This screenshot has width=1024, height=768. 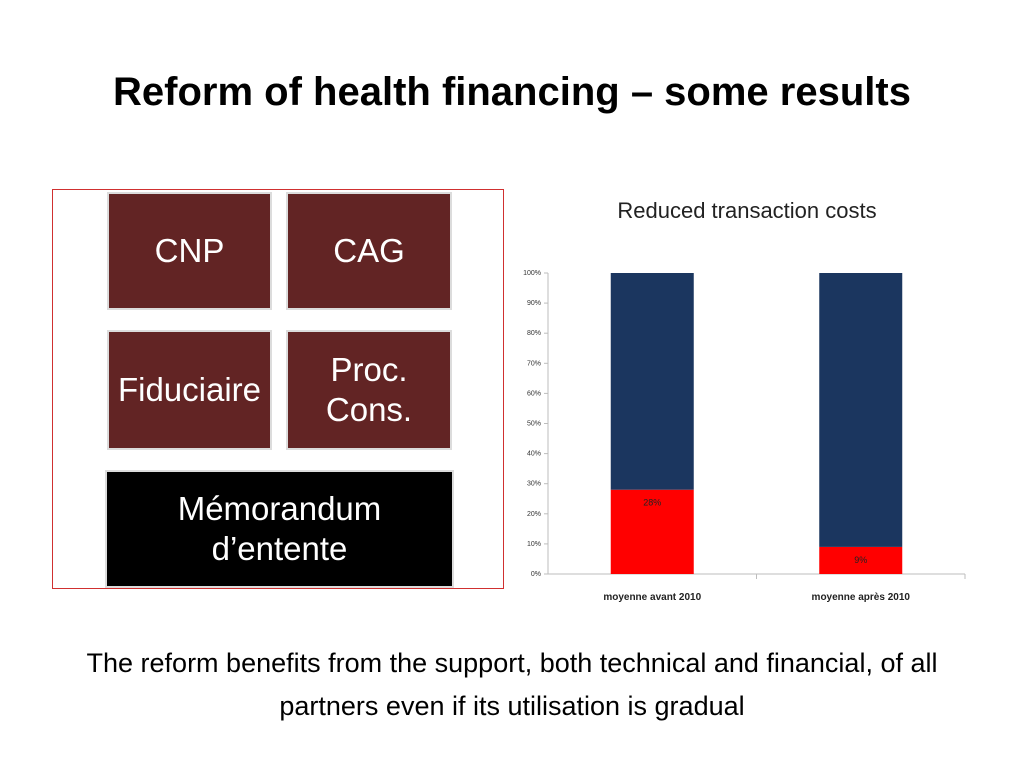 I want to click on x-tick-label: moyenne après 2010, so click(x=861, y=597).